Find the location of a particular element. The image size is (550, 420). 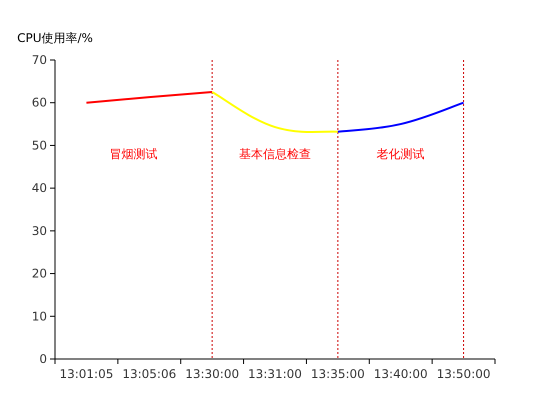

annotation: 老化测试 is located at coordinates (400, 154).